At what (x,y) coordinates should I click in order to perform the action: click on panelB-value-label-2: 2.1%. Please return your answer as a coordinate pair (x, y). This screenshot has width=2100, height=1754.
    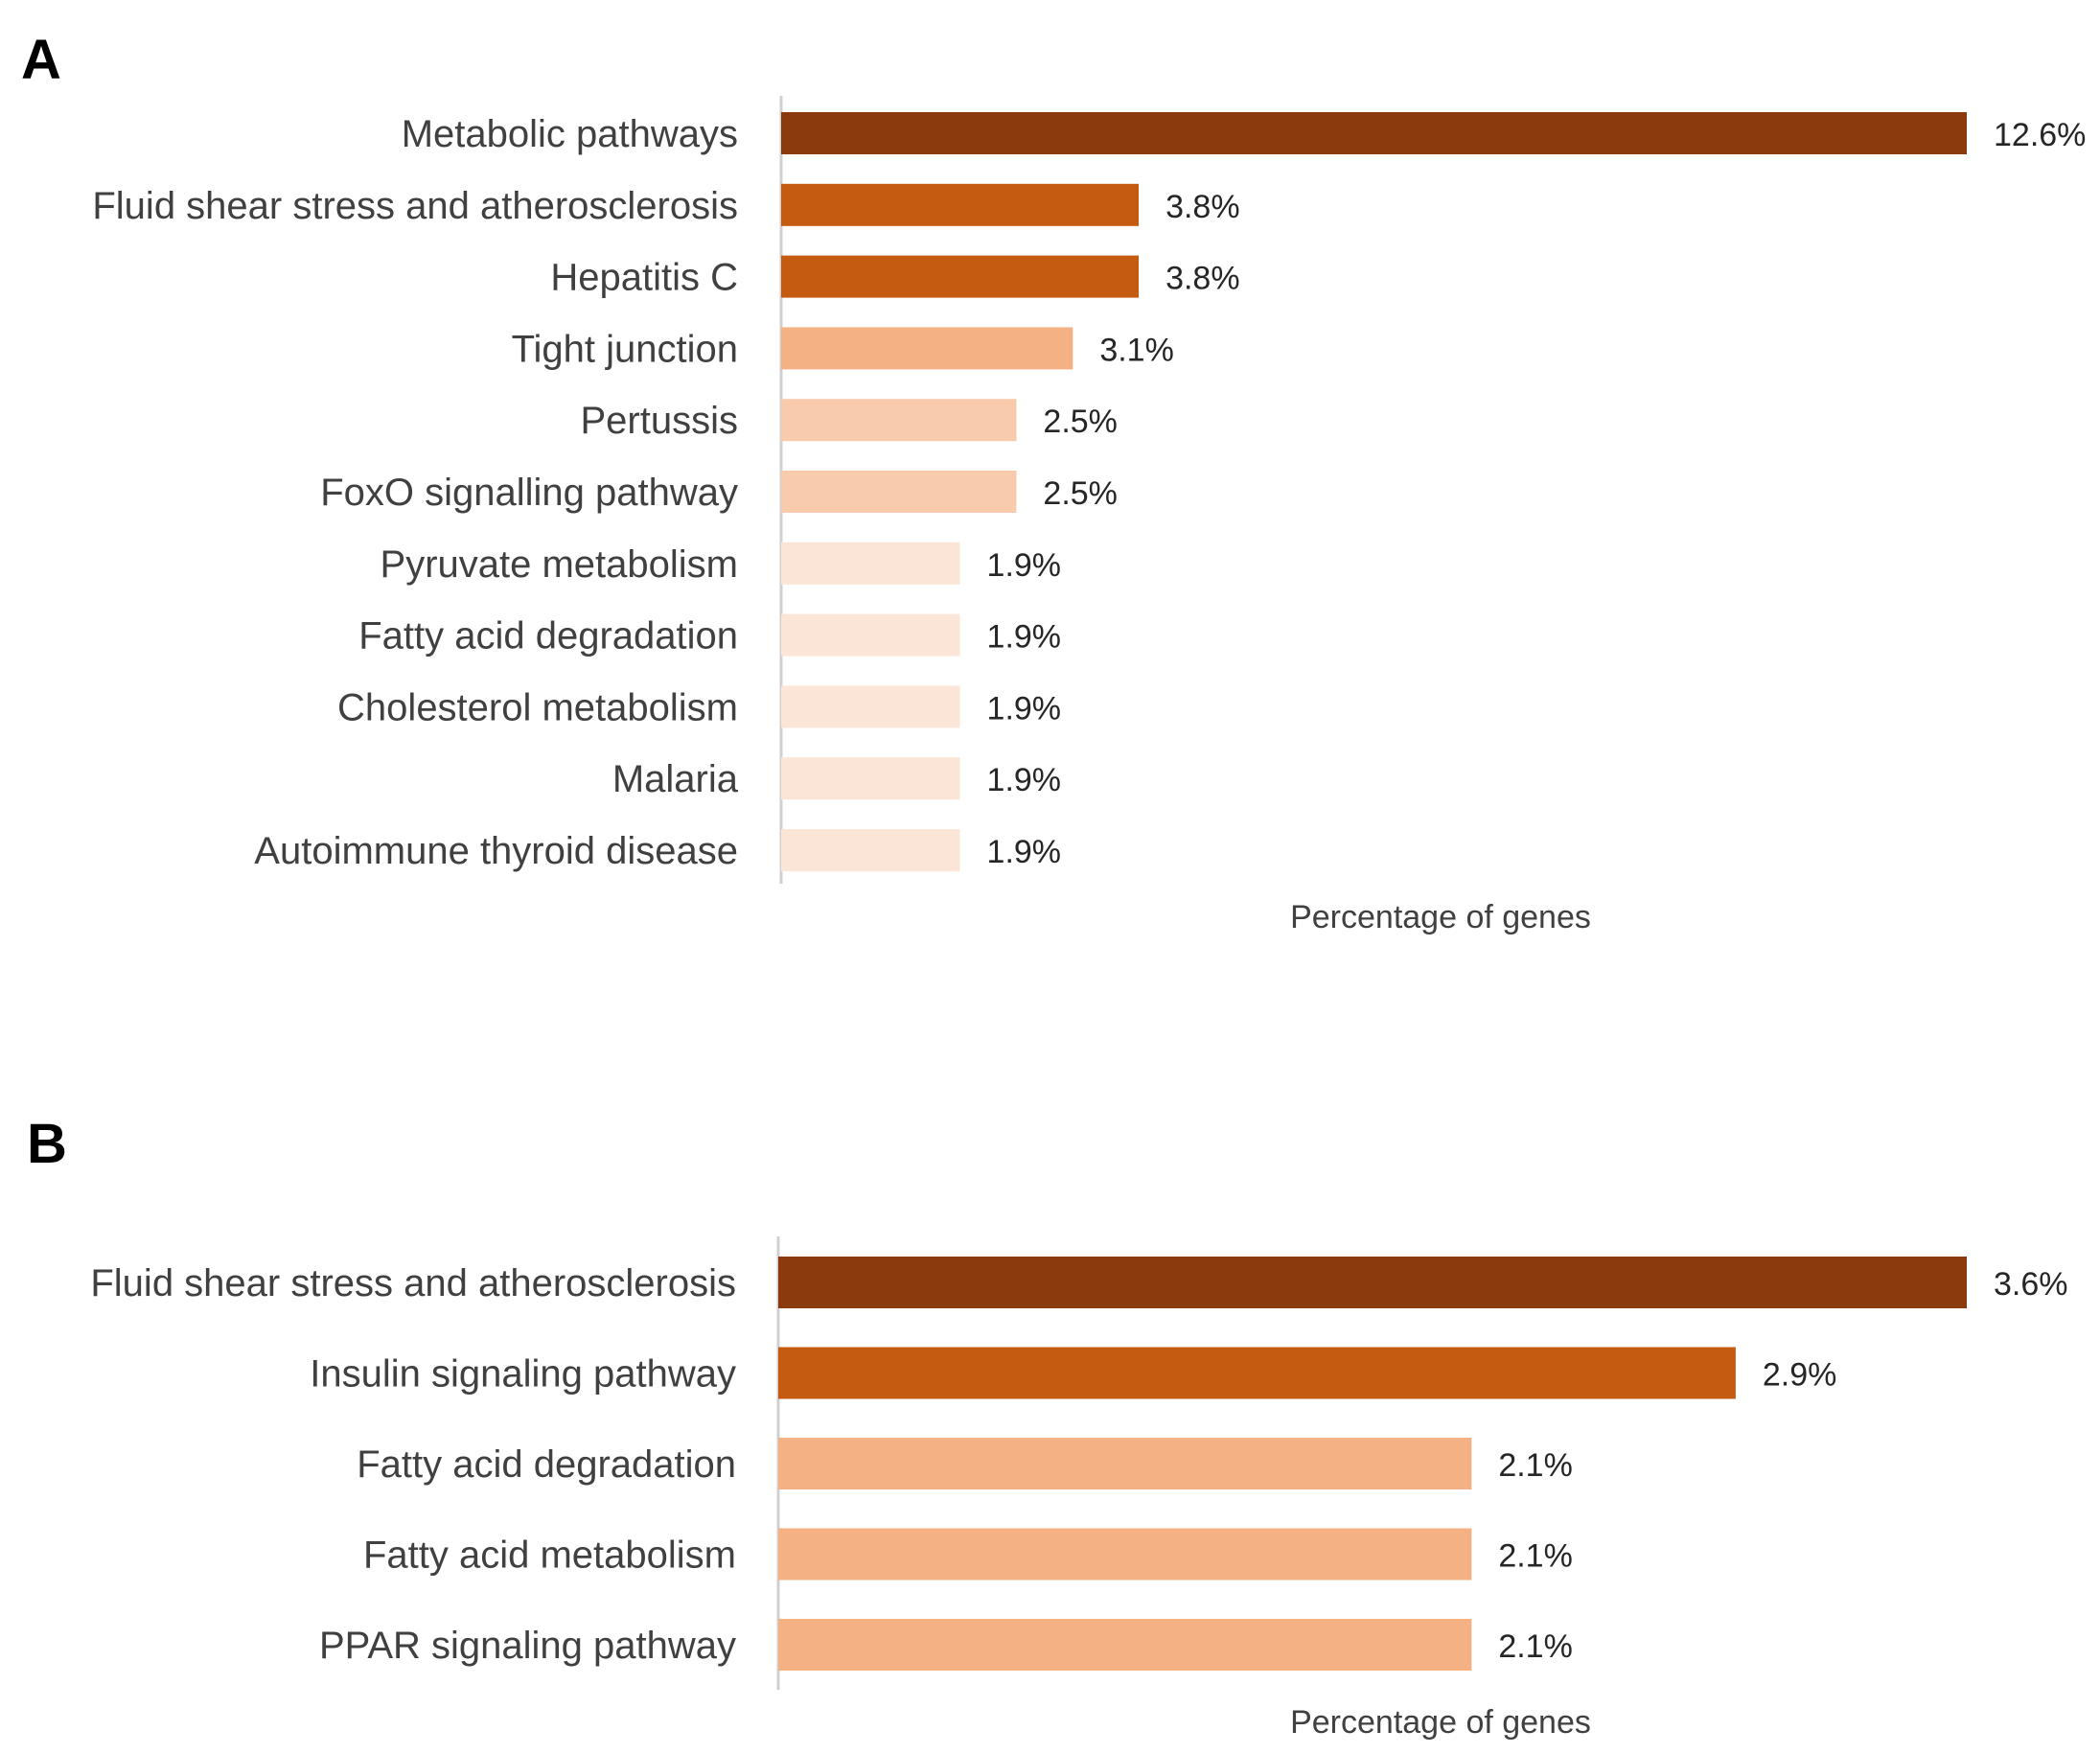
    Looking at the image, I should click on (1535, 1466).